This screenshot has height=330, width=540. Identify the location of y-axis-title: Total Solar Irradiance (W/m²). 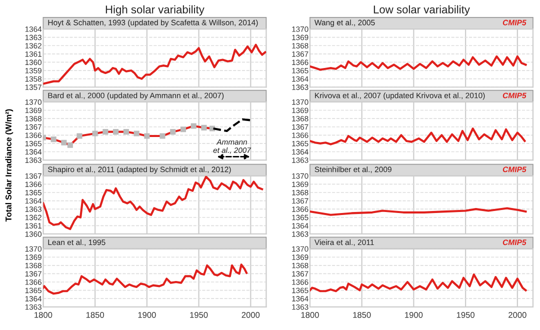
(9, 165).